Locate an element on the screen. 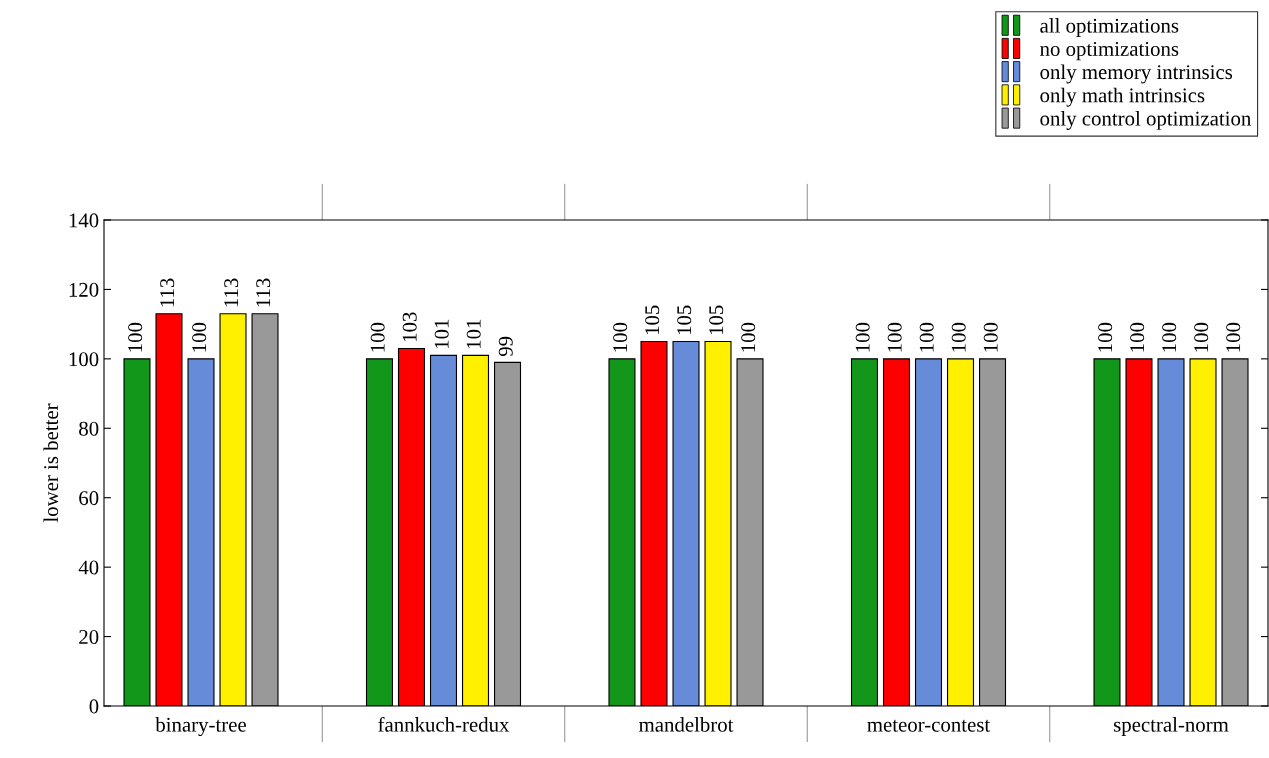 This screenshot has width=1269, height=758. y-tick-label: 20 is located at coordinates (89, 636).